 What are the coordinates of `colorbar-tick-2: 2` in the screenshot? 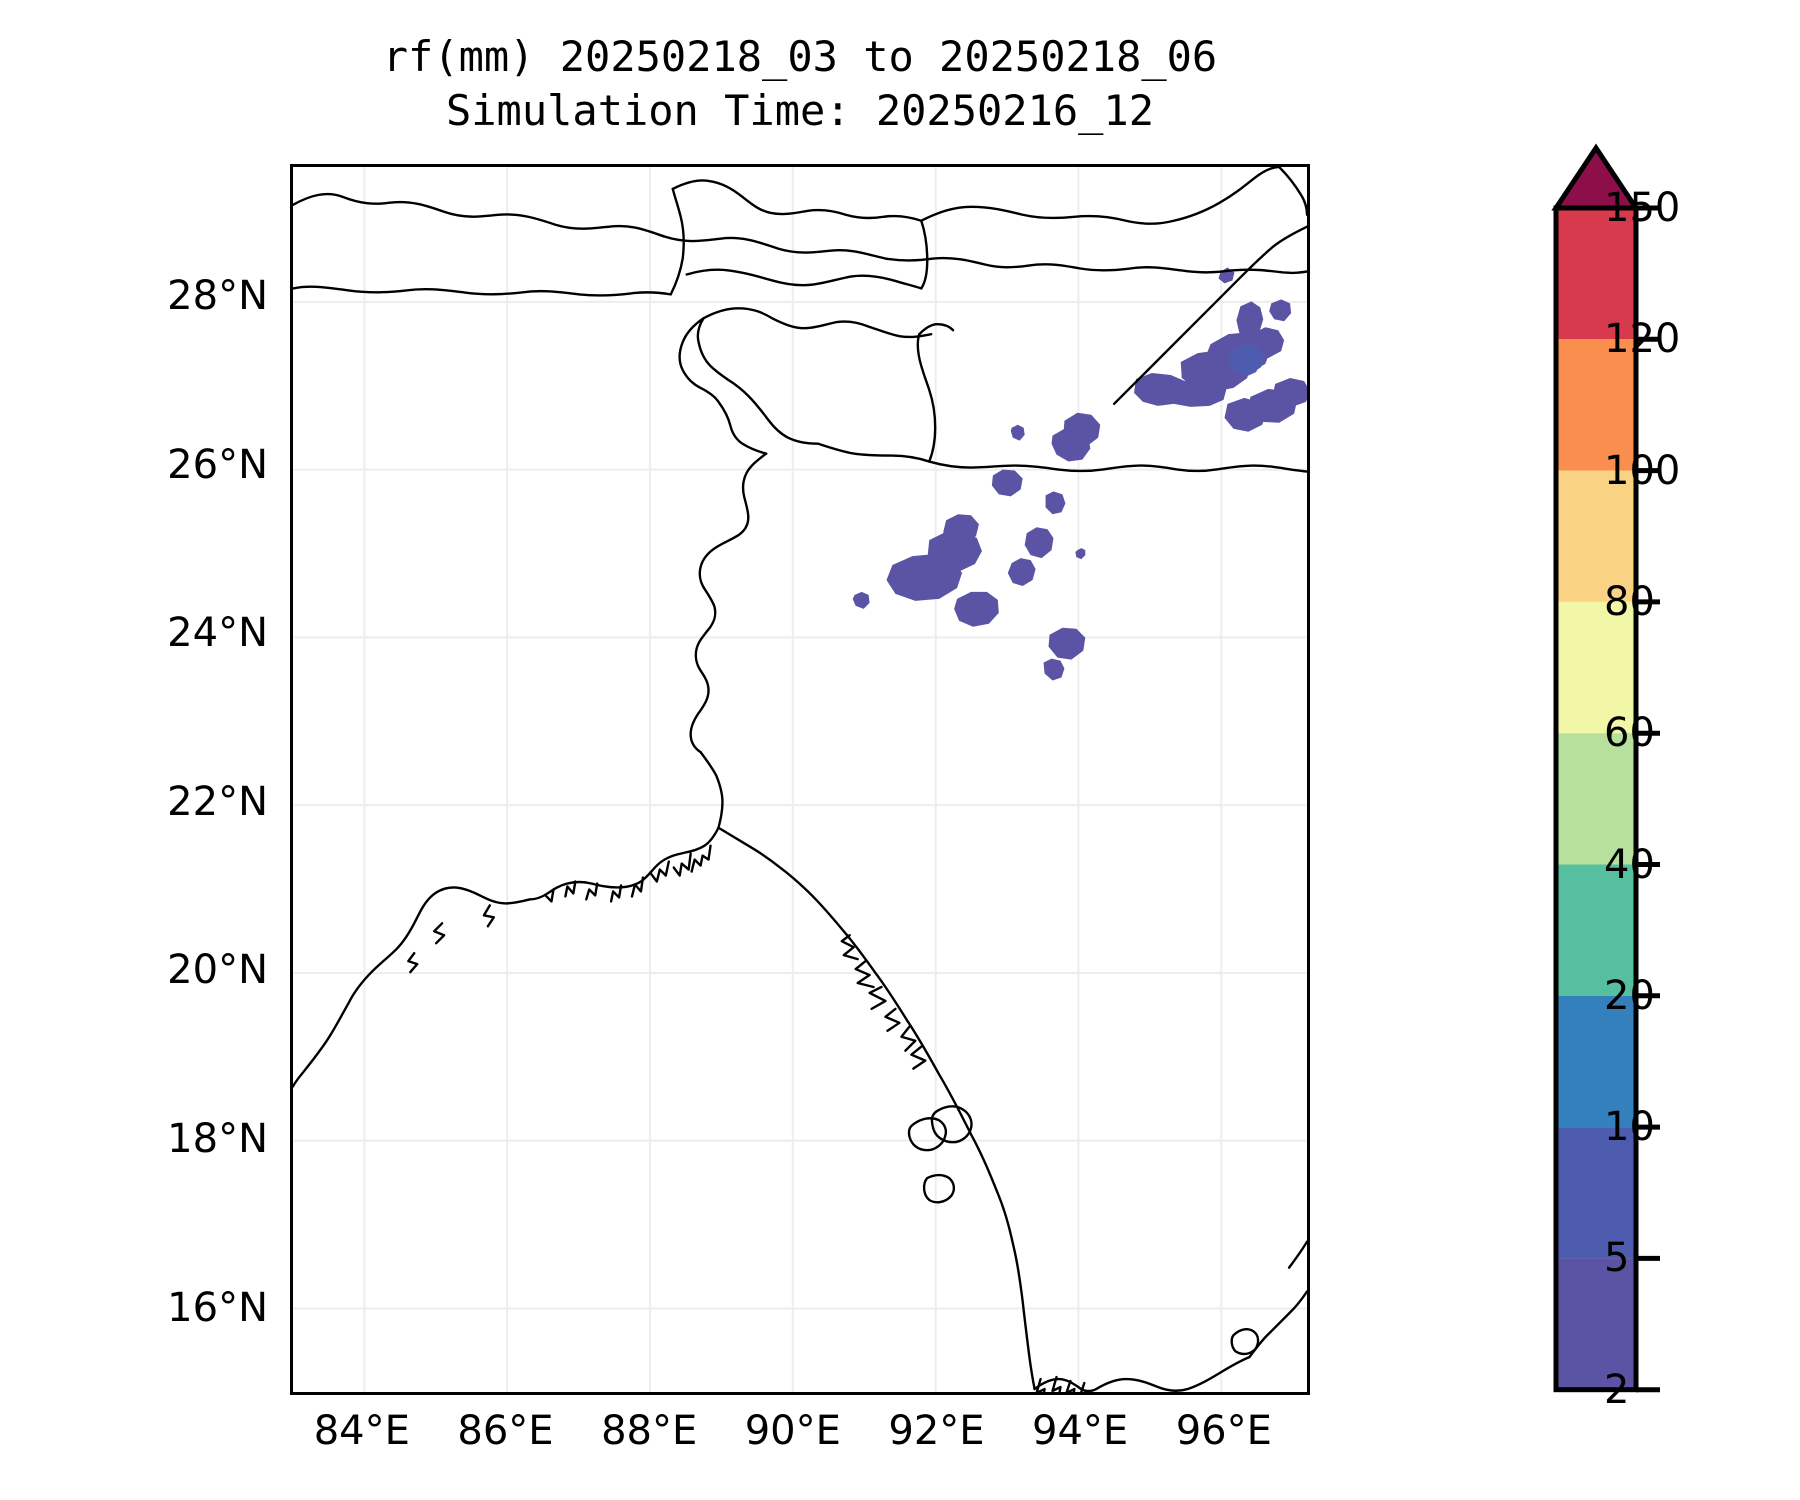 It's located at (1617, 1389).